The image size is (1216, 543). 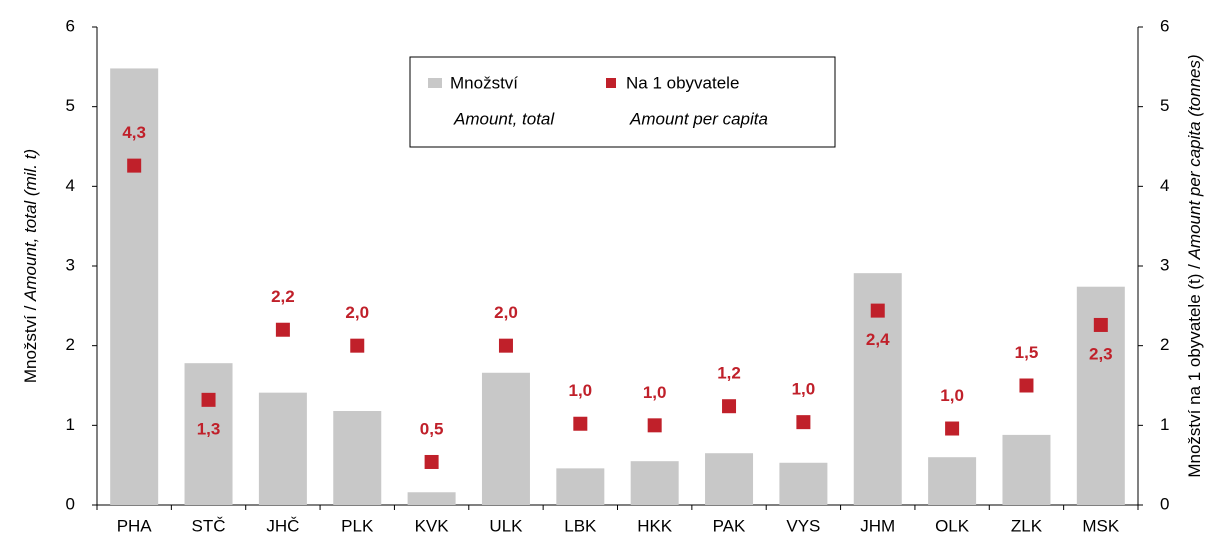 What do you see at coordinates (1164, 344) in the screenshot?
I see `y2-tick-label: 2` at bounding box center [1164, 344].